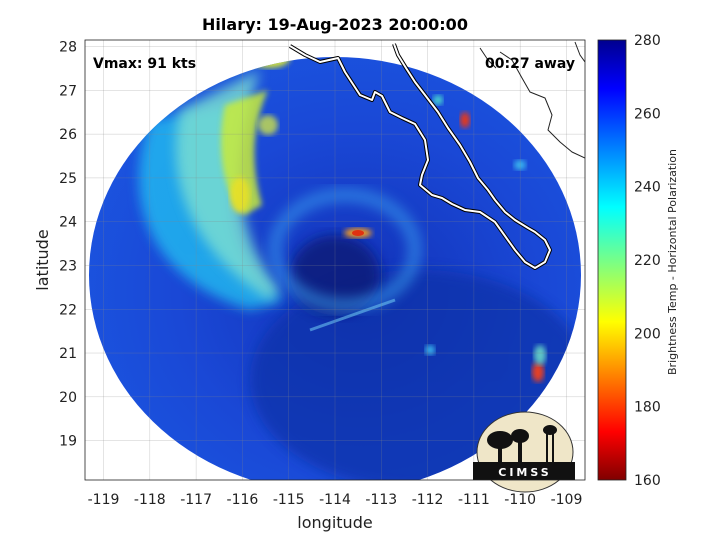 This screenshot has width=720, height=540. What do you see at coordinates (567, 500) in the screenshot?
I see `x-tick-label: -109` at bounding box center [567, 500].